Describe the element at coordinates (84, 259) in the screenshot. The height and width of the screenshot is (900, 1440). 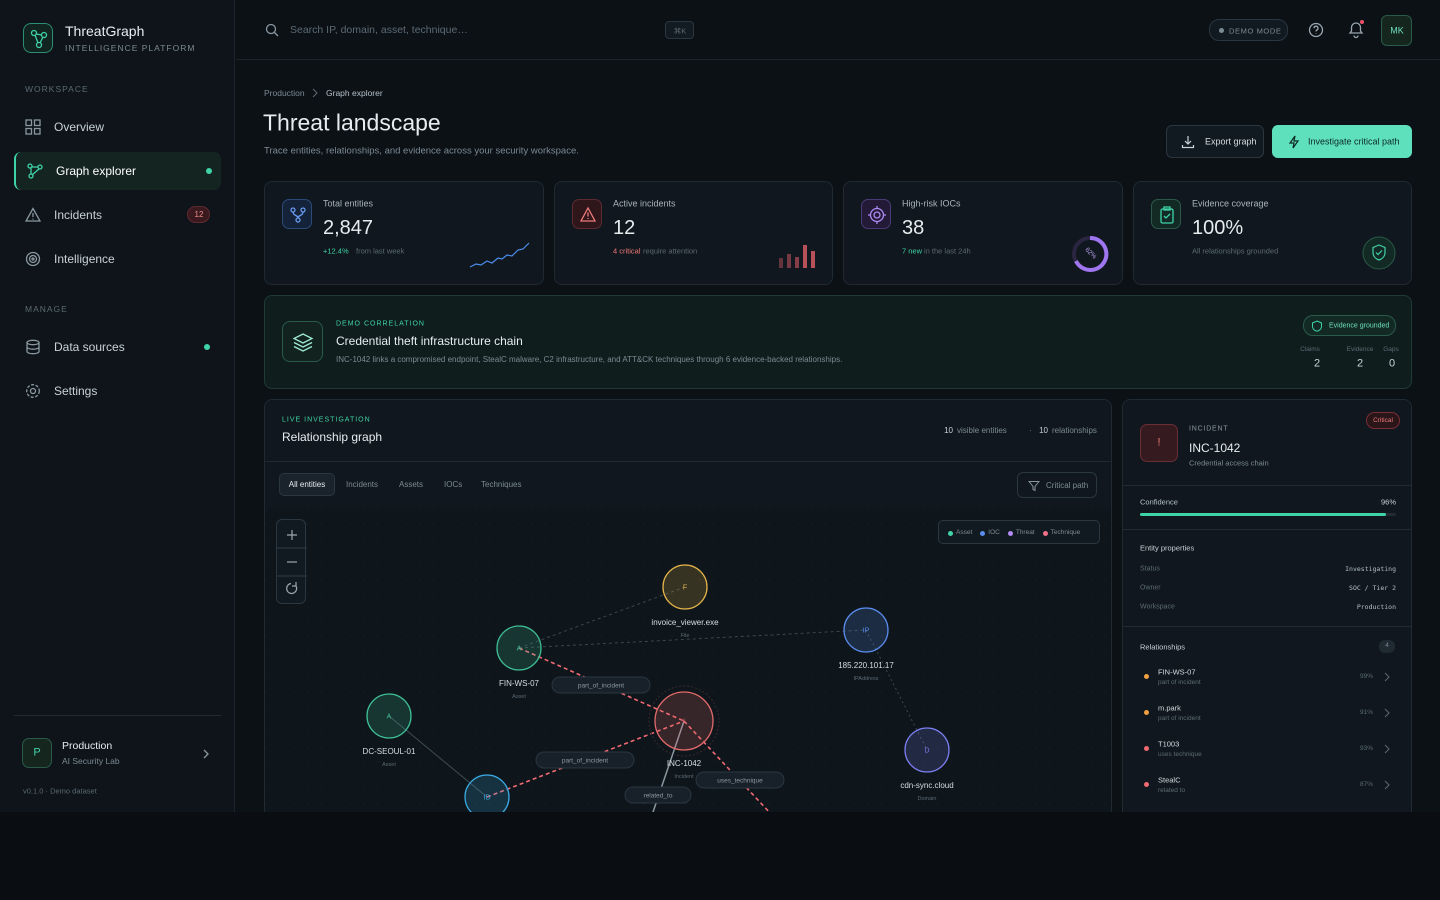
I see `nav-label: Intelligence` at that location.